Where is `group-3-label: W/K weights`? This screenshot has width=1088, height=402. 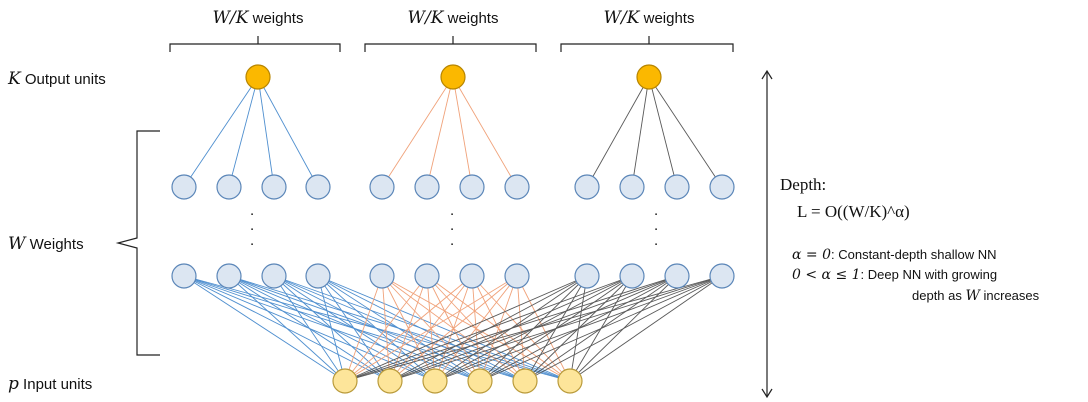 group-3-label: W/K weights is located at coordinates (649, 18).